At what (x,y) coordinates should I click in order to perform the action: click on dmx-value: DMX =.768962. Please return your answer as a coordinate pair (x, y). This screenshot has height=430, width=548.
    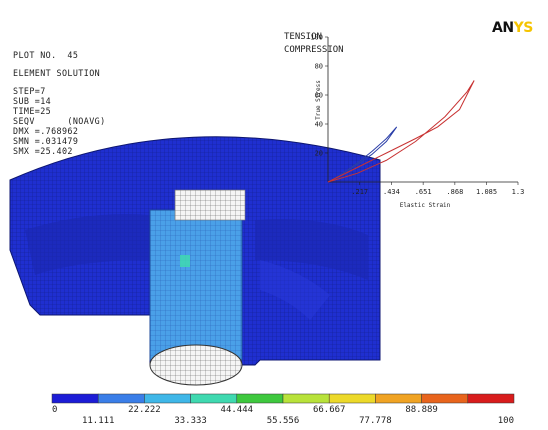
    Looking at the image, I should click on (46, 131).